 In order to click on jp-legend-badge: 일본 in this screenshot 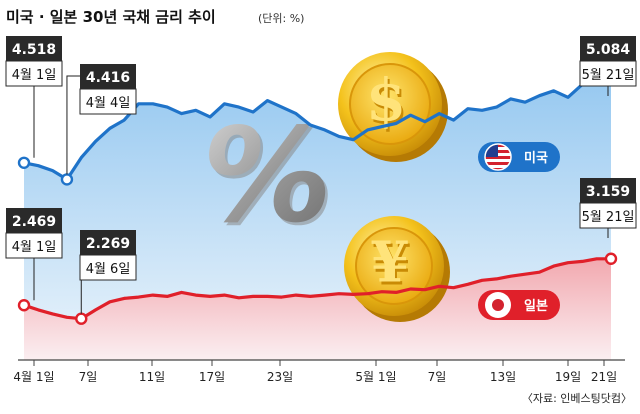, I will do `click(519, 305)`.